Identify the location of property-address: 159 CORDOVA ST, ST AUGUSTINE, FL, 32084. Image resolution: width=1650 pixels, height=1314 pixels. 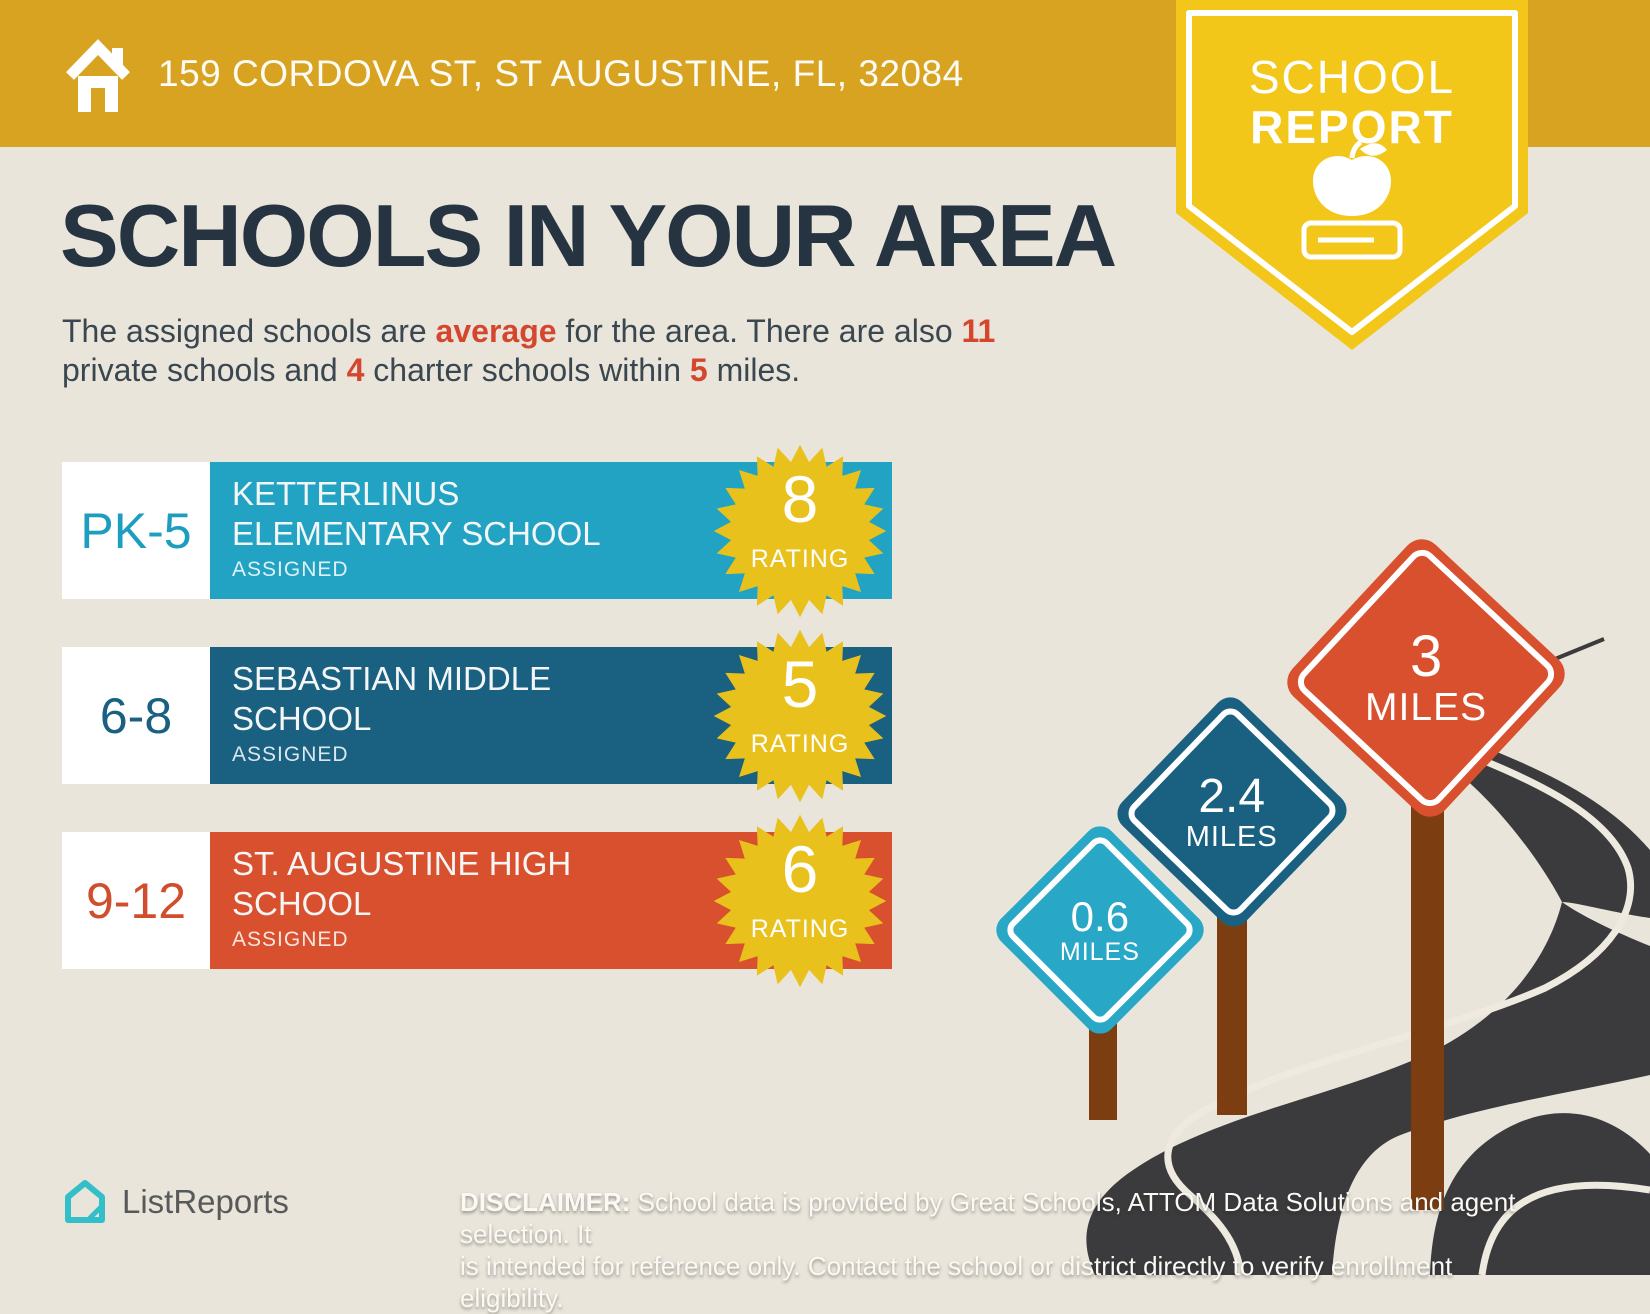
(561, 73).